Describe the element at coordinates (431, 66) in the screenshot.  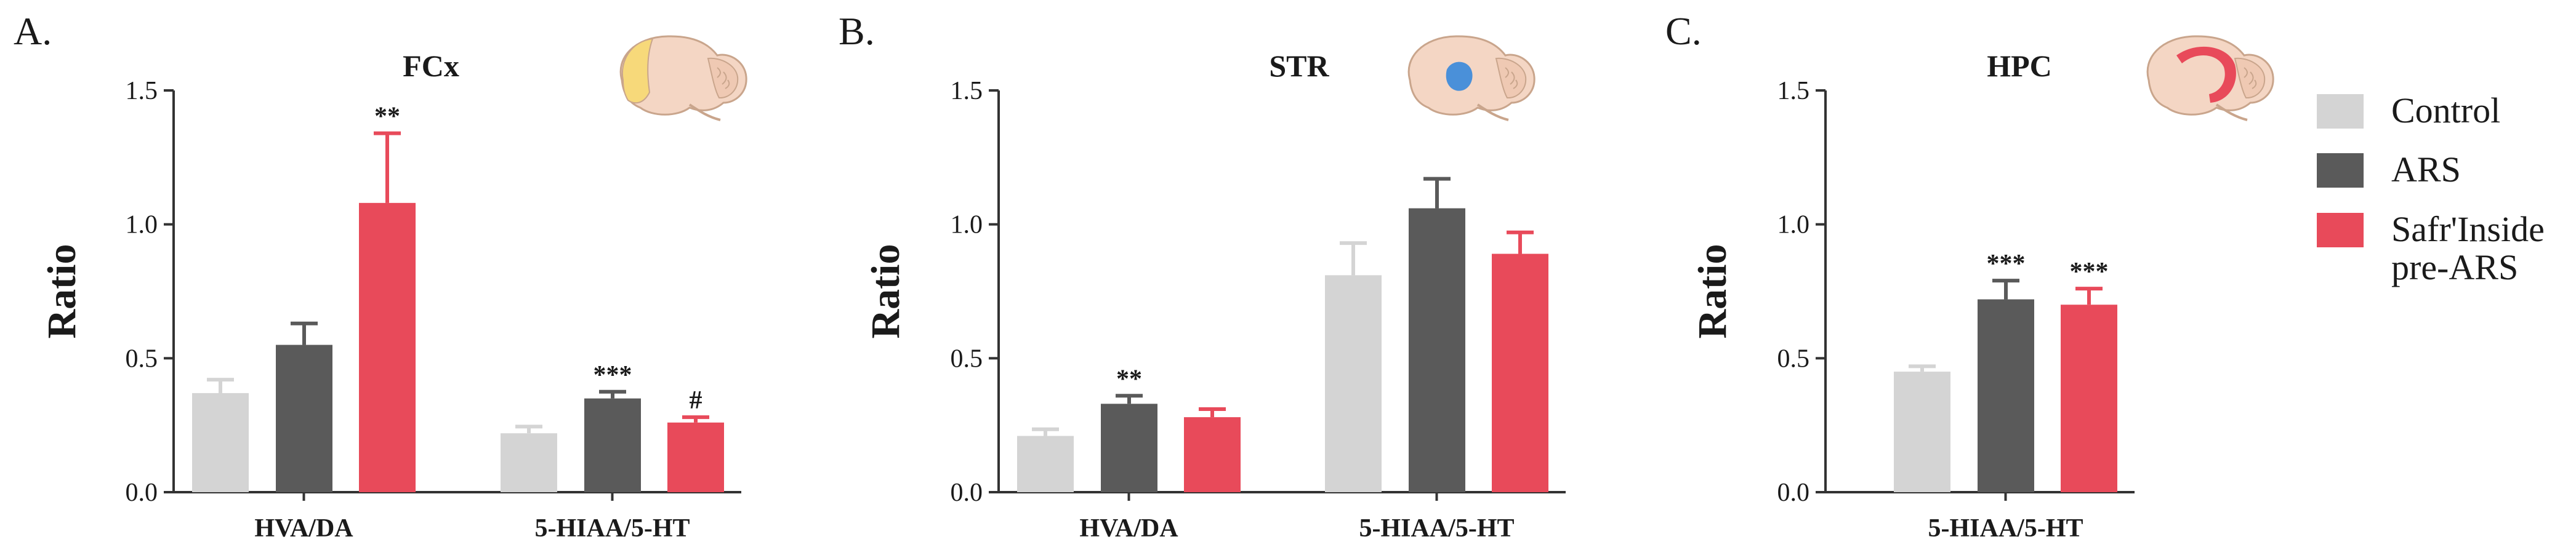
I see `region-title: FCx` at that location.